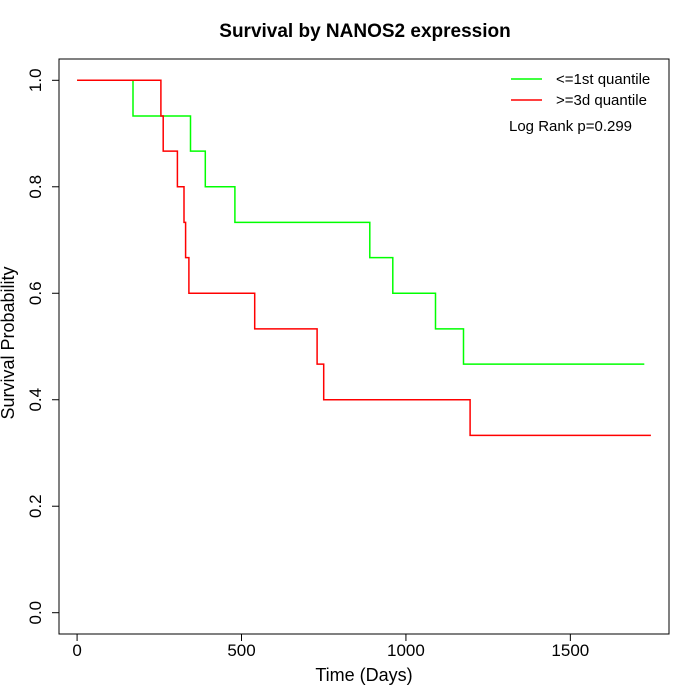 The height and width of the screenshot is (700, 700). I want to click on y-tick-label: 0.0, so click(35, 613).